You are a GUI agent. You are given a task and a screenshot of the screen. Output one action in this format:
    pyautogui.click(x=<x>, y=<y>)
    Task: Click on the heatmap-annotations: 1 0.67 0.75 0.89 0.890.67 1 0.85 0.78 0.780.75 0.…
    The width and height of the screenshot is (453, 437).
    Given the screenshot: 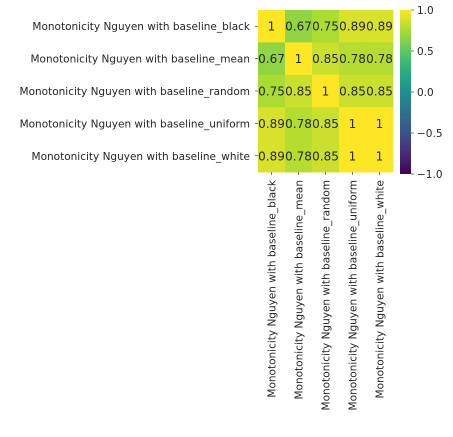 What is the action you would take?
    pyautogui.click(x=325, y=92)
    